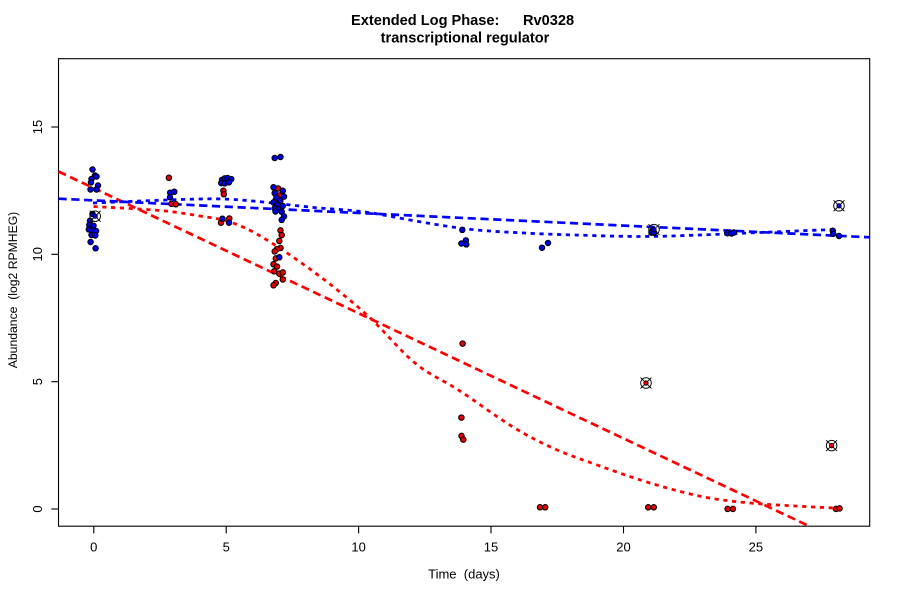  What do you see at coordinates (462, 21) in the screenshot?
I see `svg-text:Extended Log Phase:Rv0328: Extended Log Phase: Rv0328` at bounding box center [462, 21].